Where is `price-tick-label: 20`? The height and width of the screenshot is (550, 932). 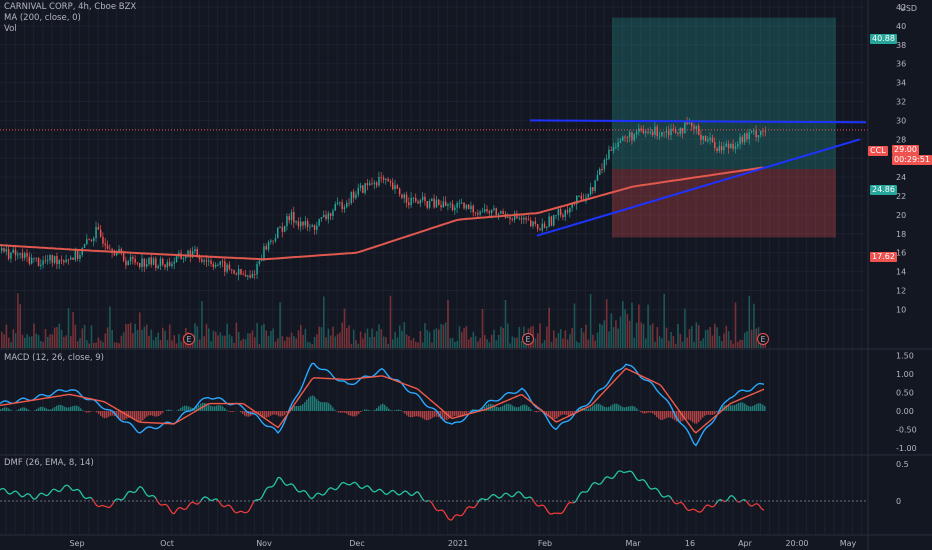 price-tick-label: 20 is located at coordinates (901, 215).